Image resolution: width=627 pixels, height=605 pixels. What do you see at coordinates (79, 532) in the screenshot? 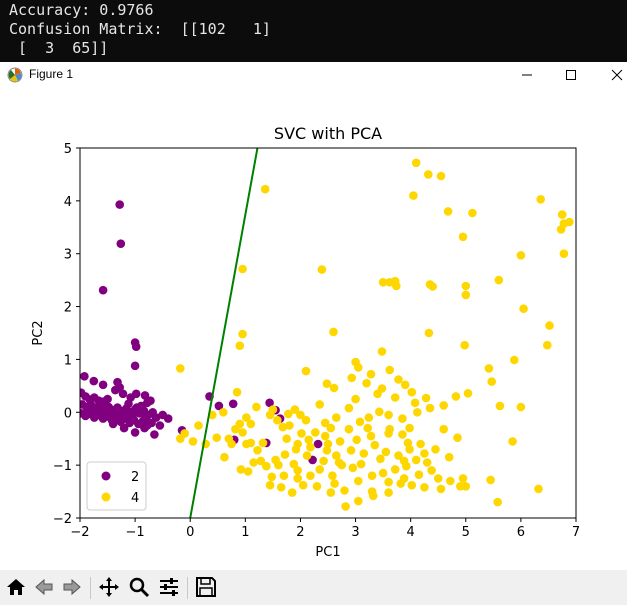
I see `x-tick-label: −2` at bounding box center [79, 532].